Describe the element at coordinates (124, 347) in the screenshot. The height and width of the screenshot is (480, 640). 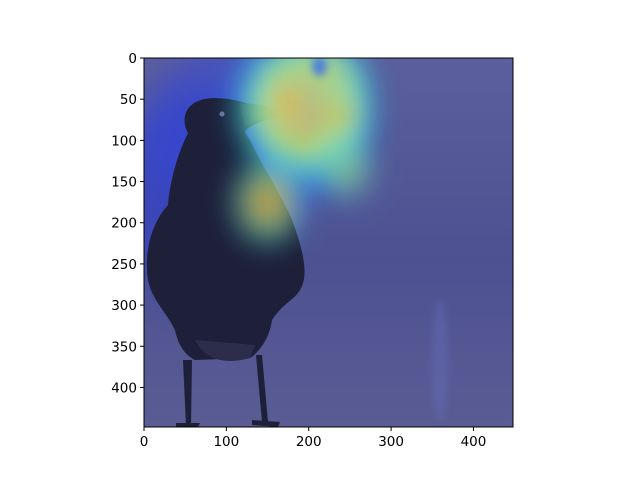
I see `y-tick-label: 350` at that location.